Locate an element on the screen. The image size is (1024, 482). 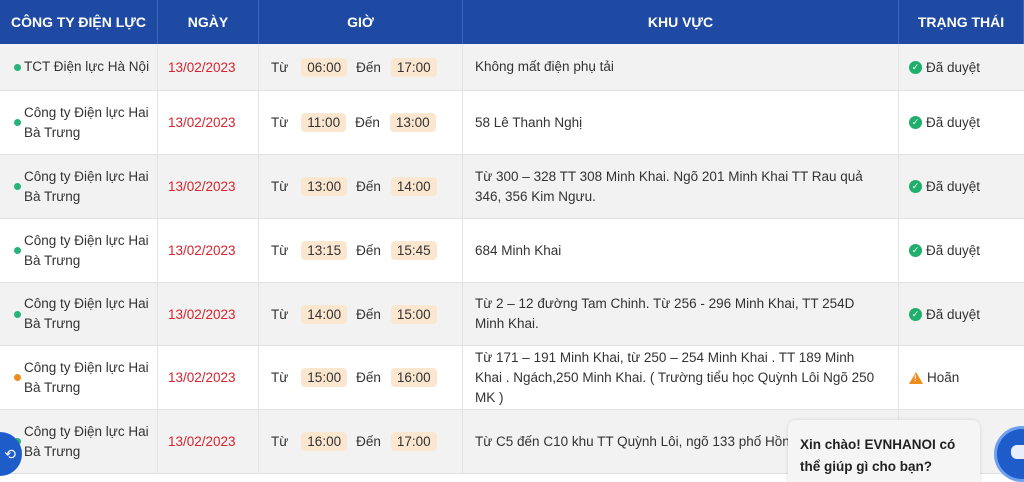
header-time: GIỜ is located at coordinates (361, 22).